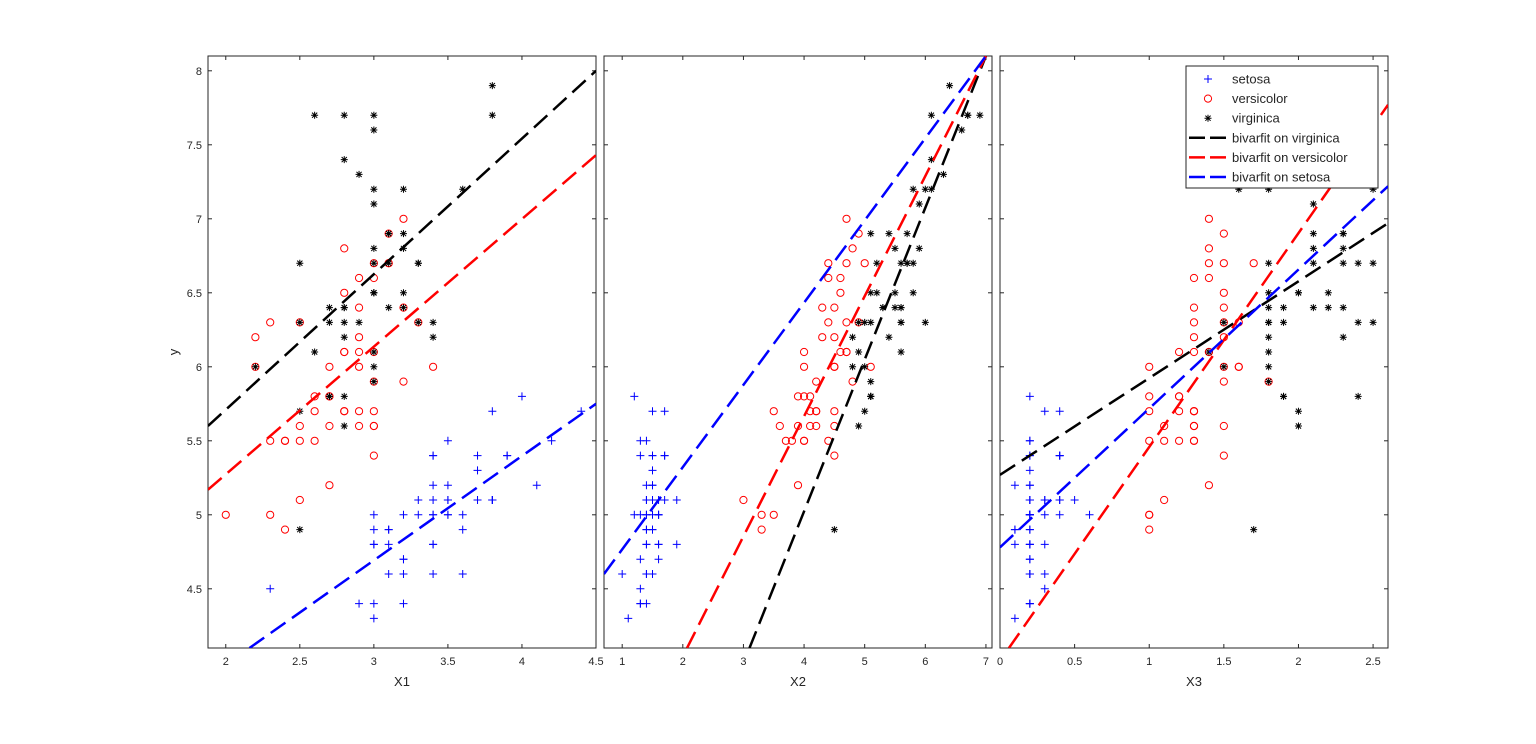 The image size is (1536, 744). What do you see at coordinates (226, 662) in the screenshot?
I see `x-tick-label: 2` at bounding box center [226, 662].